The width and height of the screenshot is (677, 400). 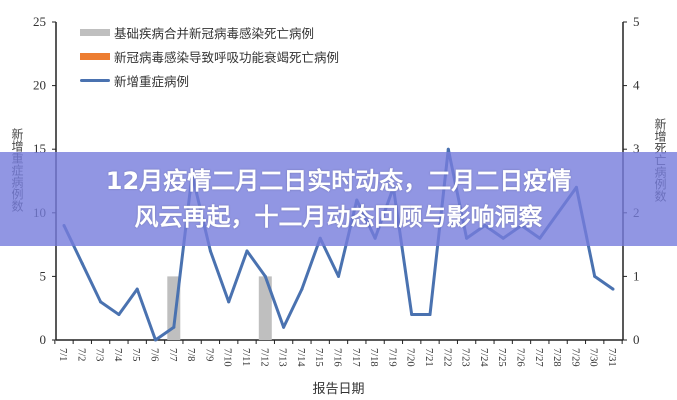 I want to click on x-tick-label: 7/1, so click(x=62, y=354).